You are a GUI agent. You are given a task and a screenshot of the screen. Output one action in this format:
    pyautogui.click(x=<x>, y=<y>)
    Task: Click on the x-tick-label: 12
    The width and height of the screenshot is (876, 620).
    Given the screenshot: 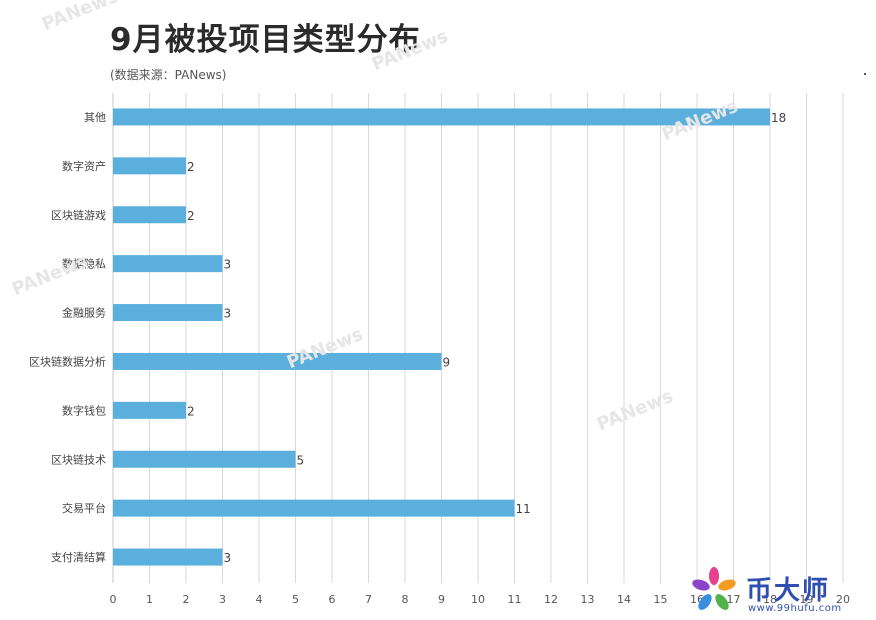 What is the action you would take?
    pyautogui.click(x=551, y=599)
    